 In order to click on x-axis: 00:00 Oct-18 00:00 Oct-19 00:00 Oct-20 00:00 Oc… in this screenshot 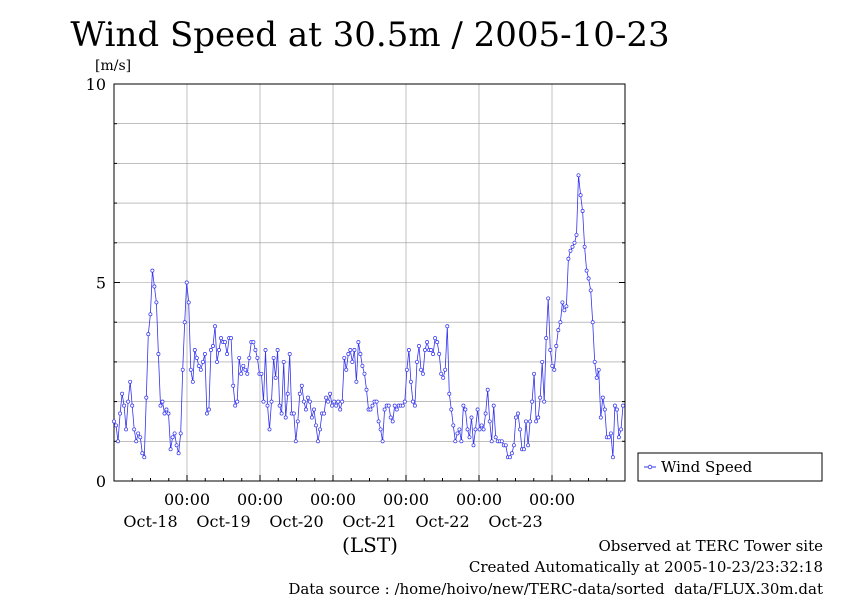, I will do `click(369, 503)`.